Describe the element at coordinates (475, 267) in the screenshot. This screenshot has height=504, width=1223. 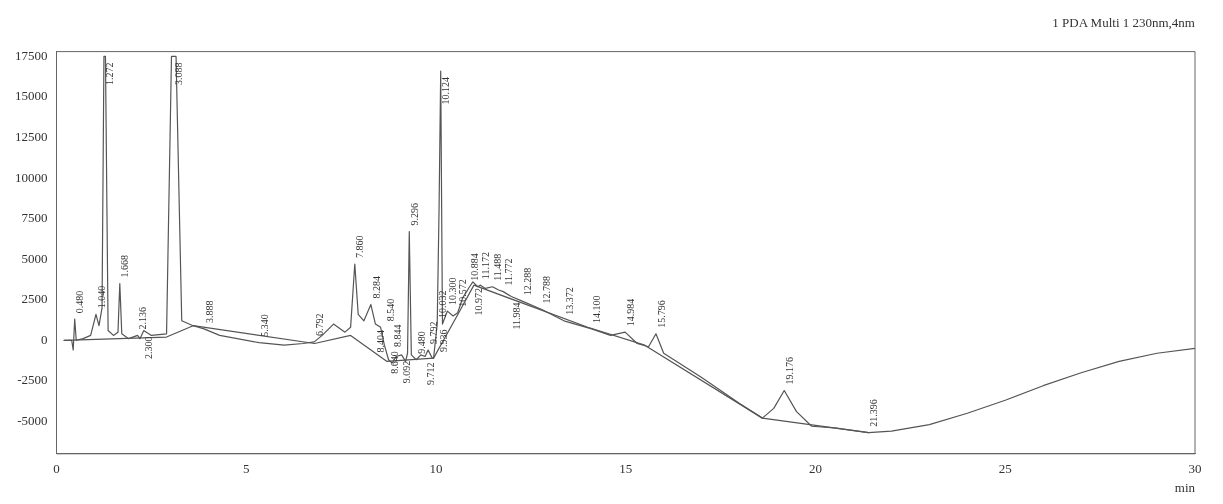
I see `annotation: 10.884` at that location.